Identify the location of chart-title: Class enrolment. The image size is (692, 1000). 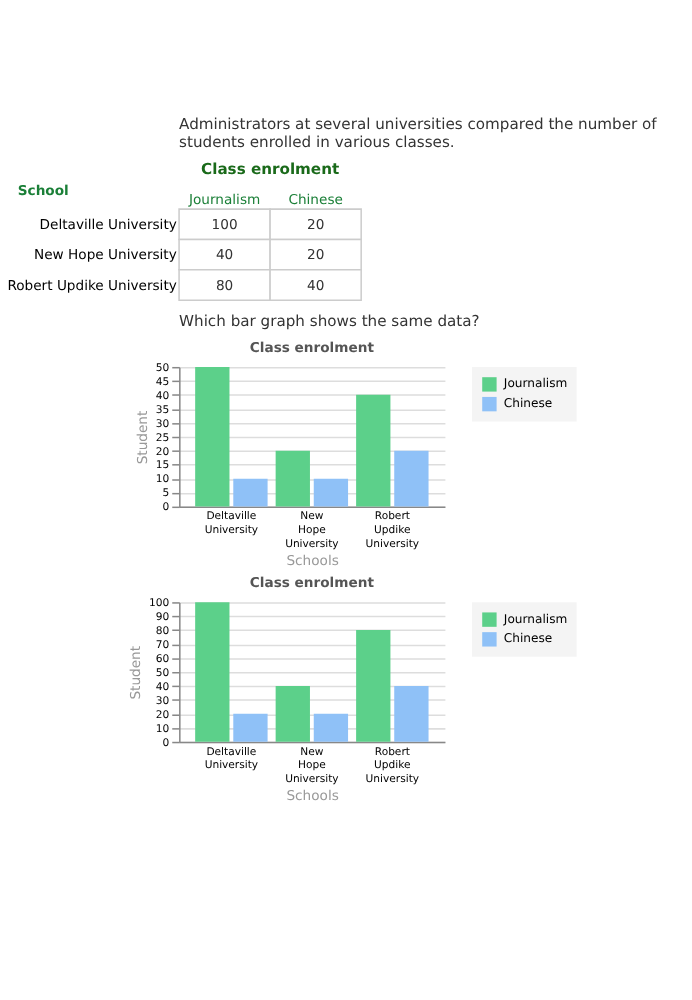
(270, 169).